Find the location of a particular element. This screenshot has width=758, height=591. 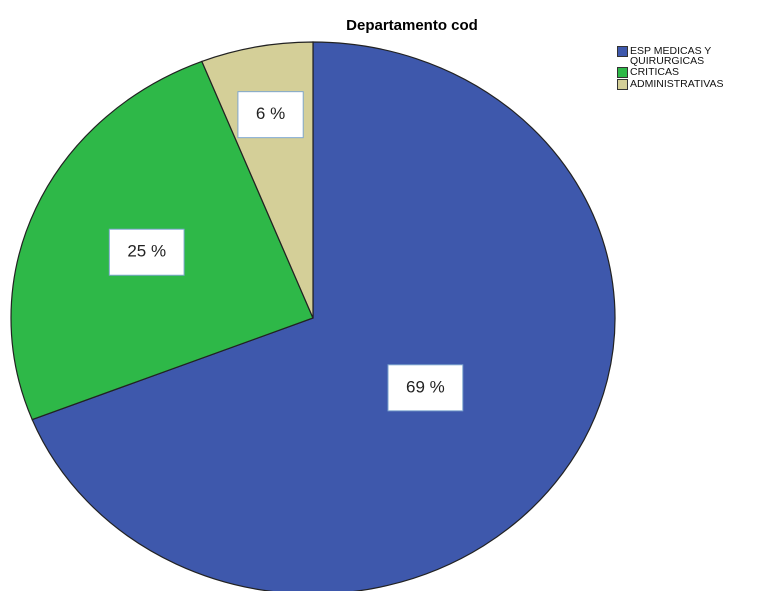

legend-label: ADMINISTRATIVAS is located at coordinates (677, 84).